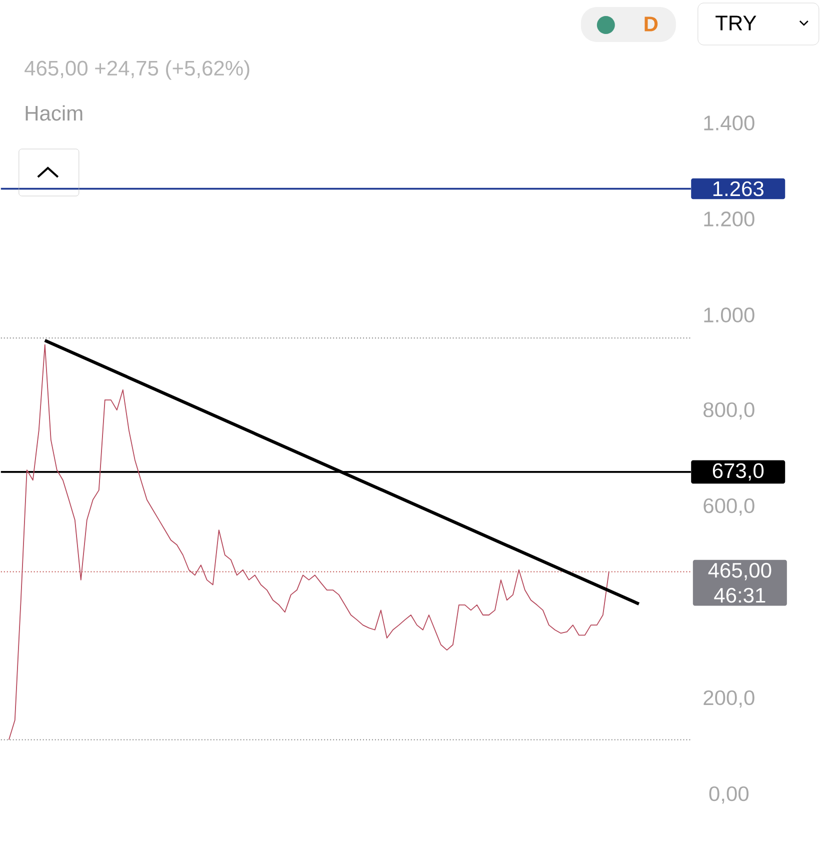 The image size is (829, 857). What do you see at coordinates (729, 123) in the screenshot?
I see `y-tick-label: 1.400` at bounding box center [729, 123].